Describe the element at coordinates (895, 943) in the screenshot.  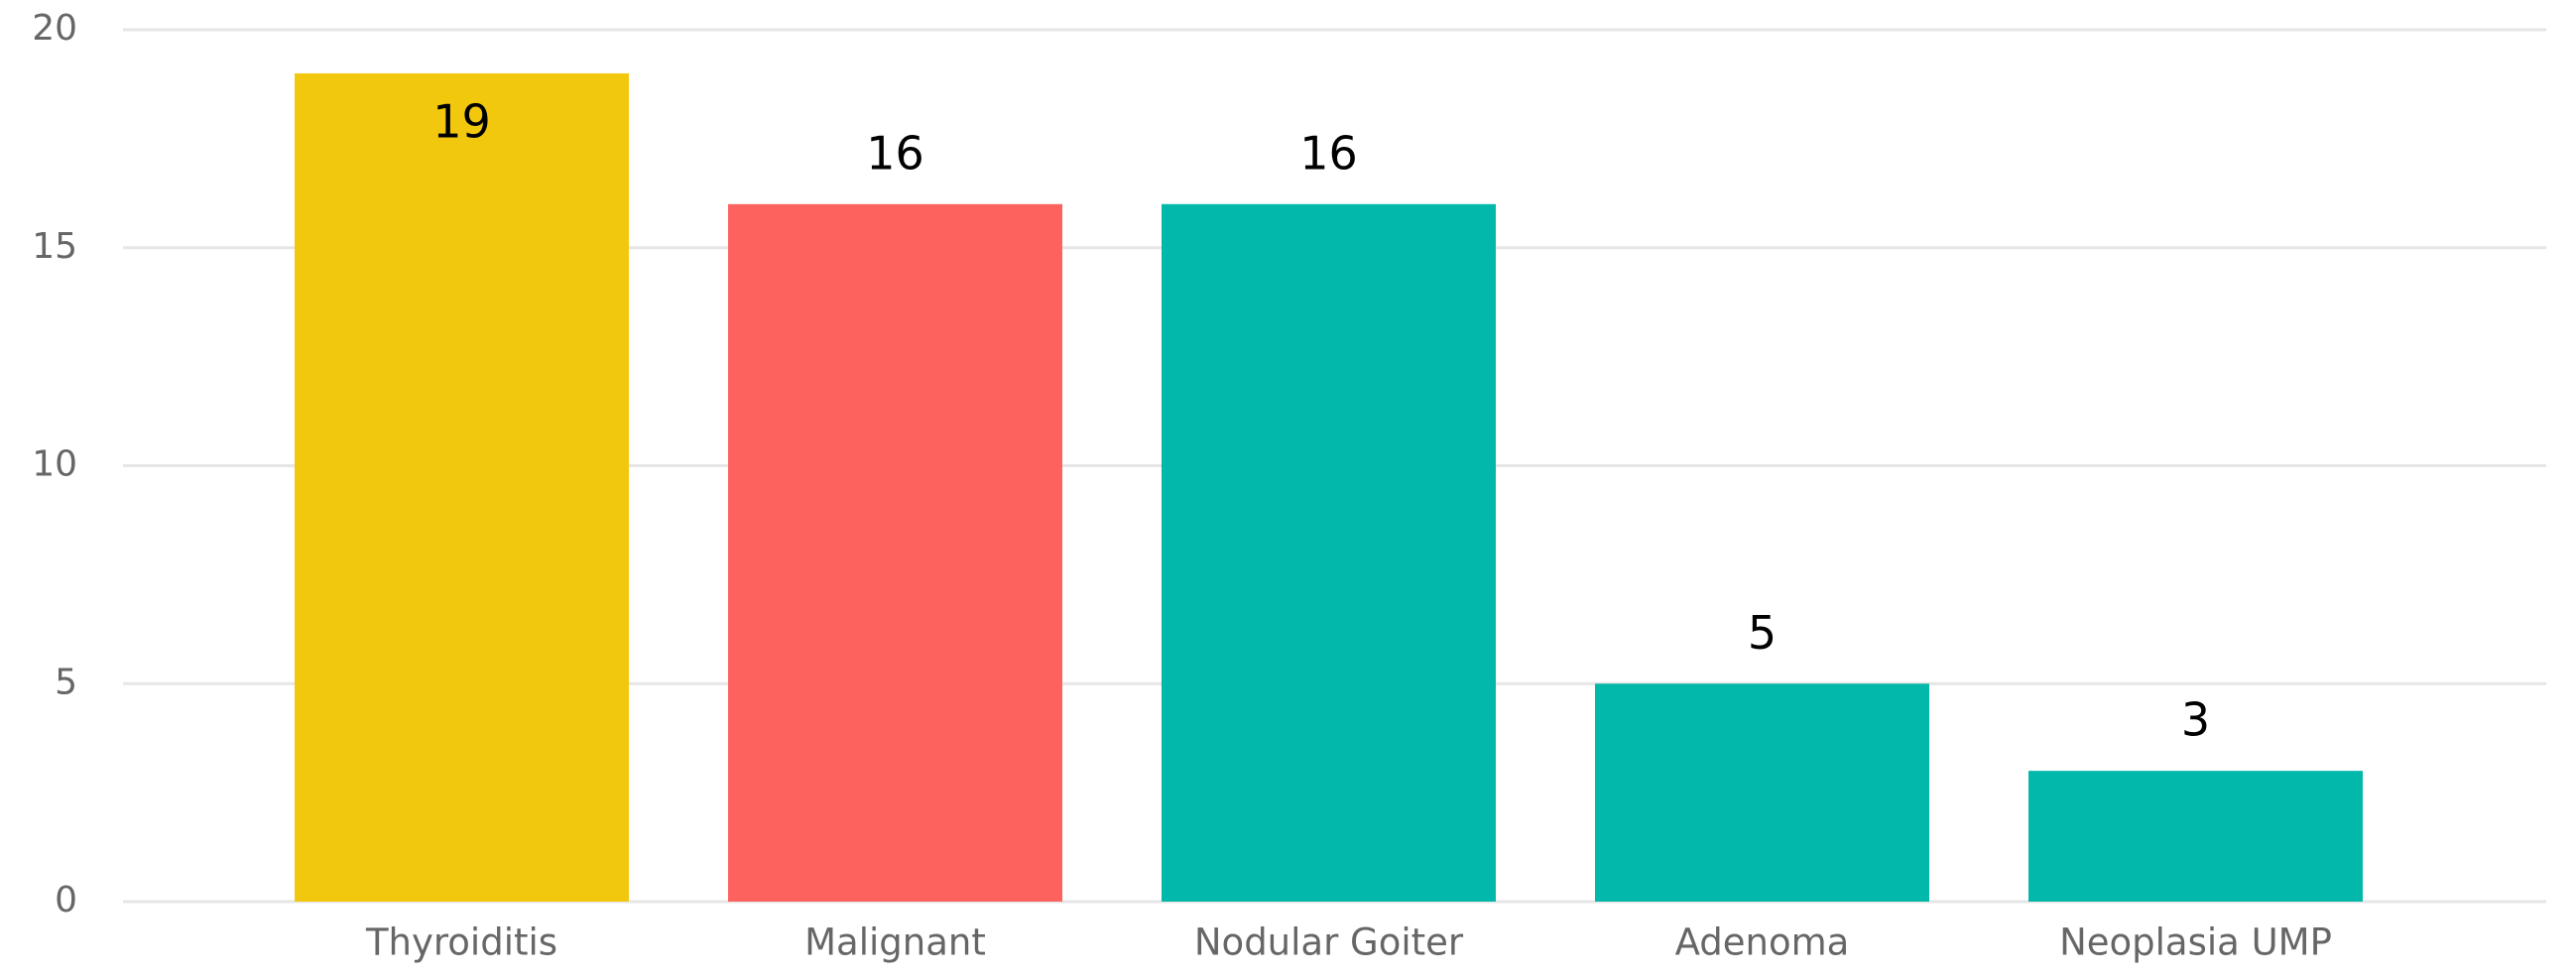
I see `x-tick-label: Malignant` at that location.